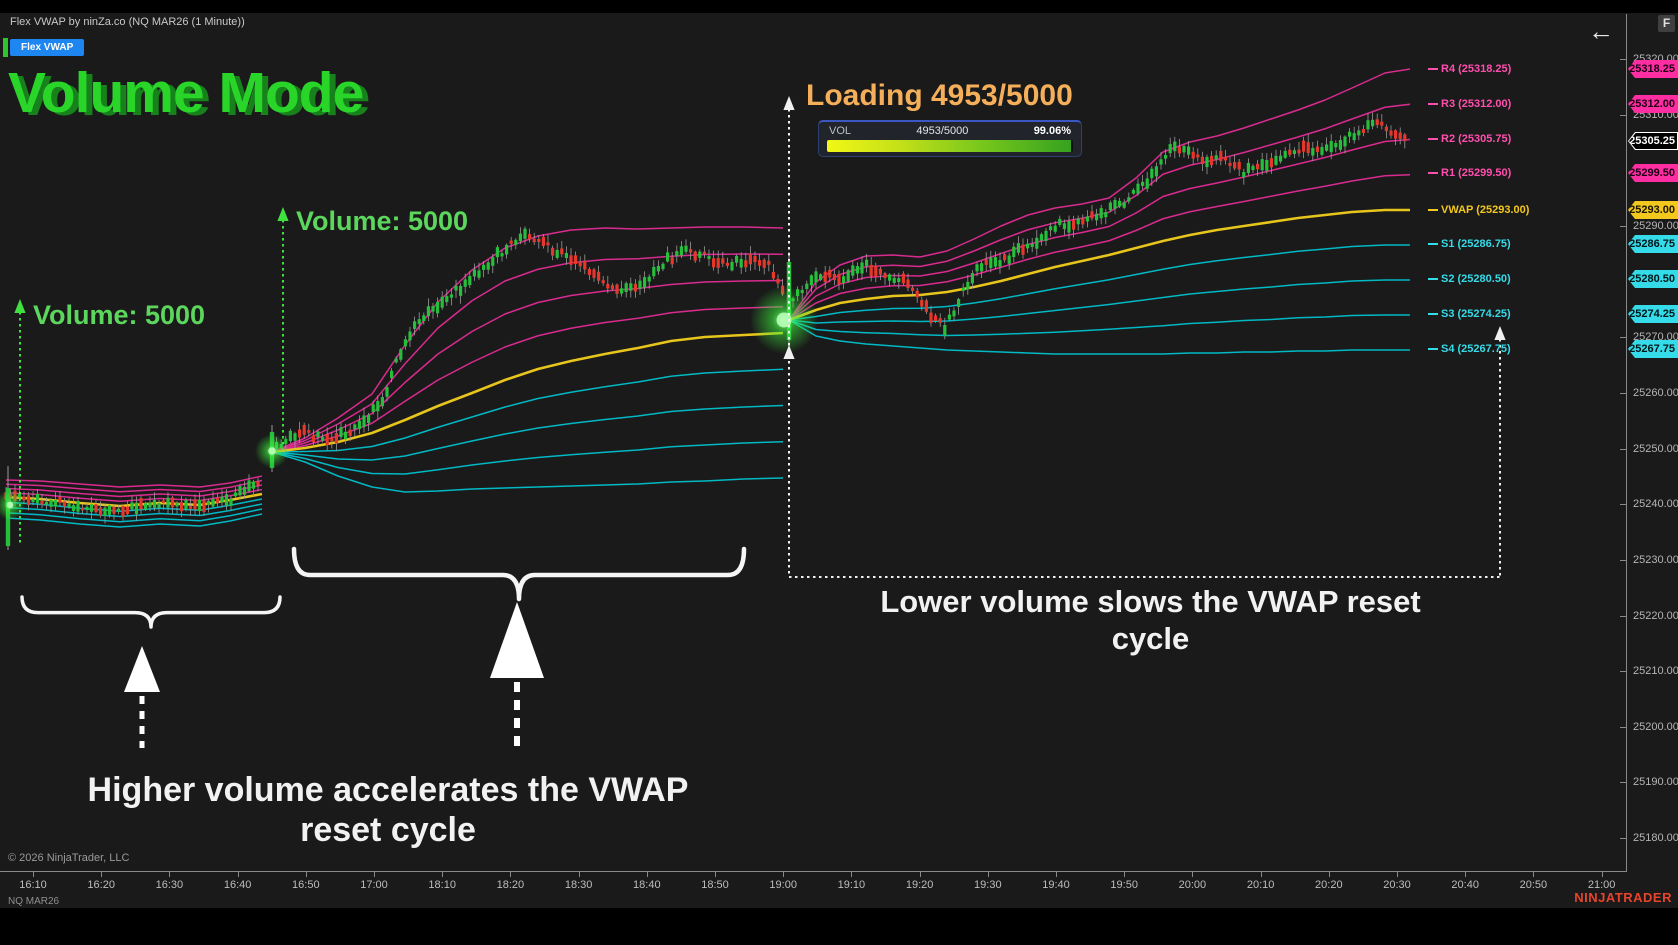 The height and width of the screenshot is (945, 1678). I want to click on volume-annotation-1: Volume: 5000, so click(119, 315).